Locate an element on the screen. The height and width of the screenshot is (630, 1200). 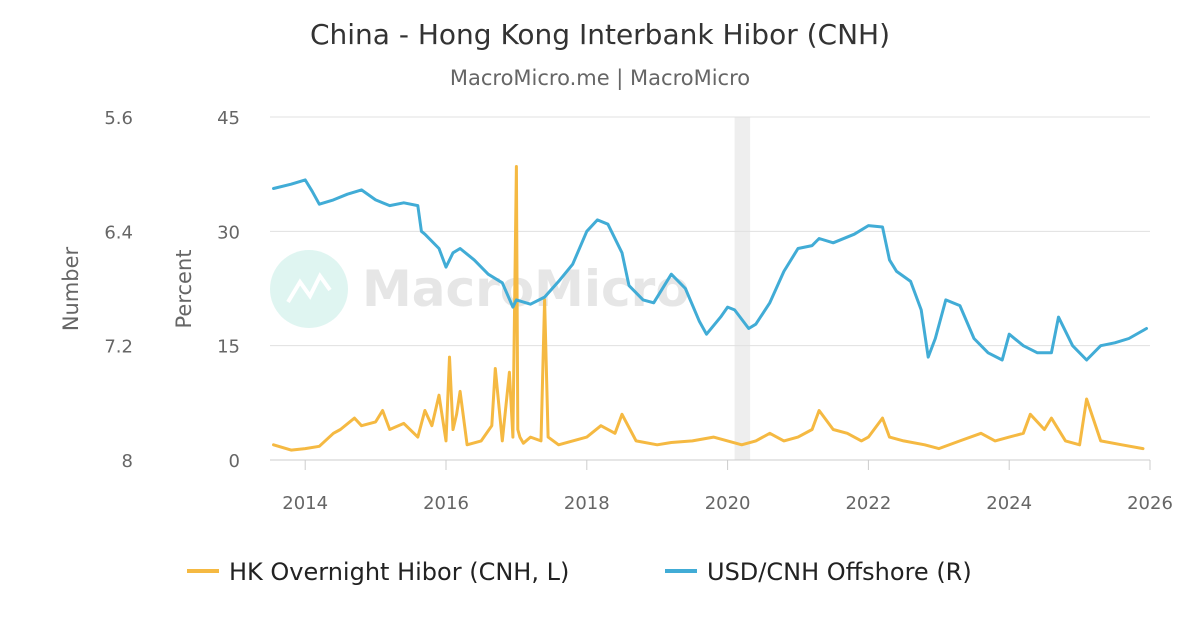
y-left-tick-3: 0 is located at coordinates (234, 461).